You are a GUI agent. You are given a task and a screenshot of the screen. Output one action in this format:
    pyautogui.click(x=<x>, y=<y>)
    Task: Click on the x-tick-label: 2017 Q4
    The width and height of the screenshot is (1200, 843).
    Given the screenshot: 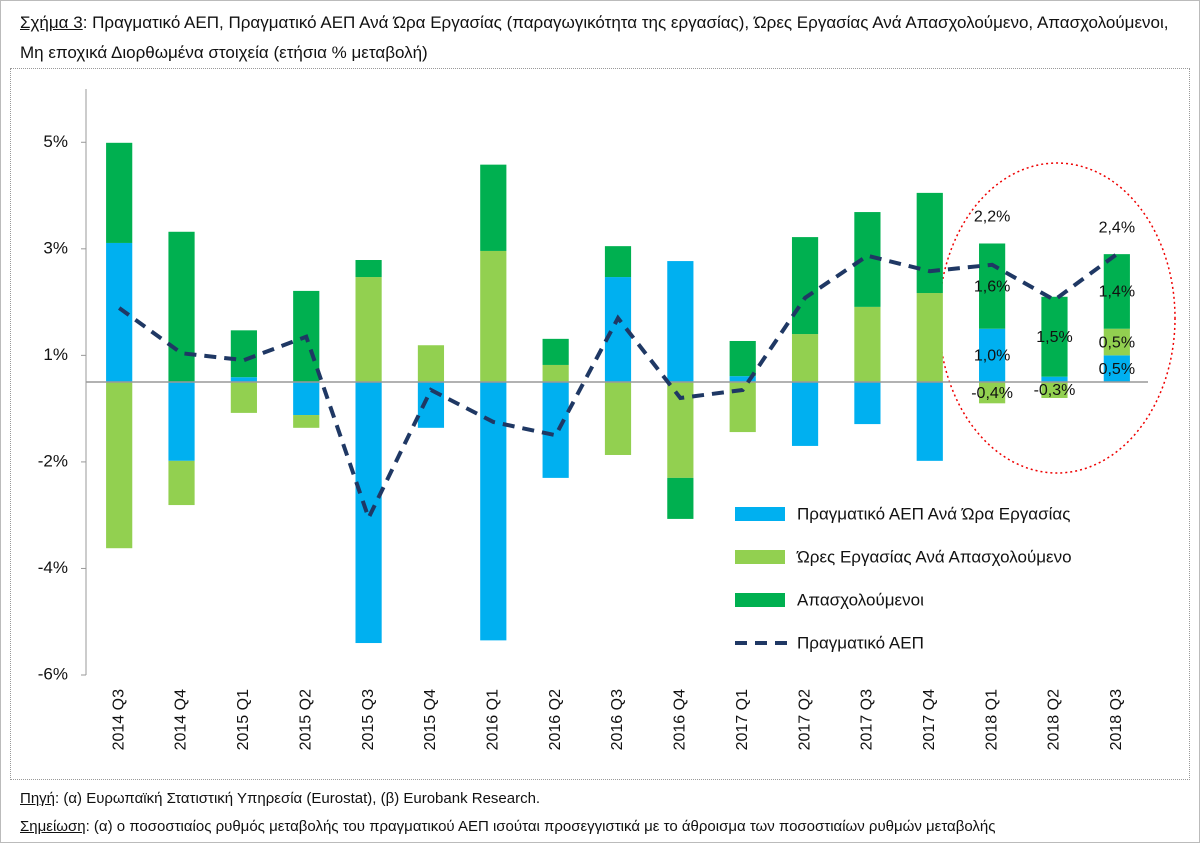 What is the action you would take?
    pyautogui.click(x=929, y=719)
    